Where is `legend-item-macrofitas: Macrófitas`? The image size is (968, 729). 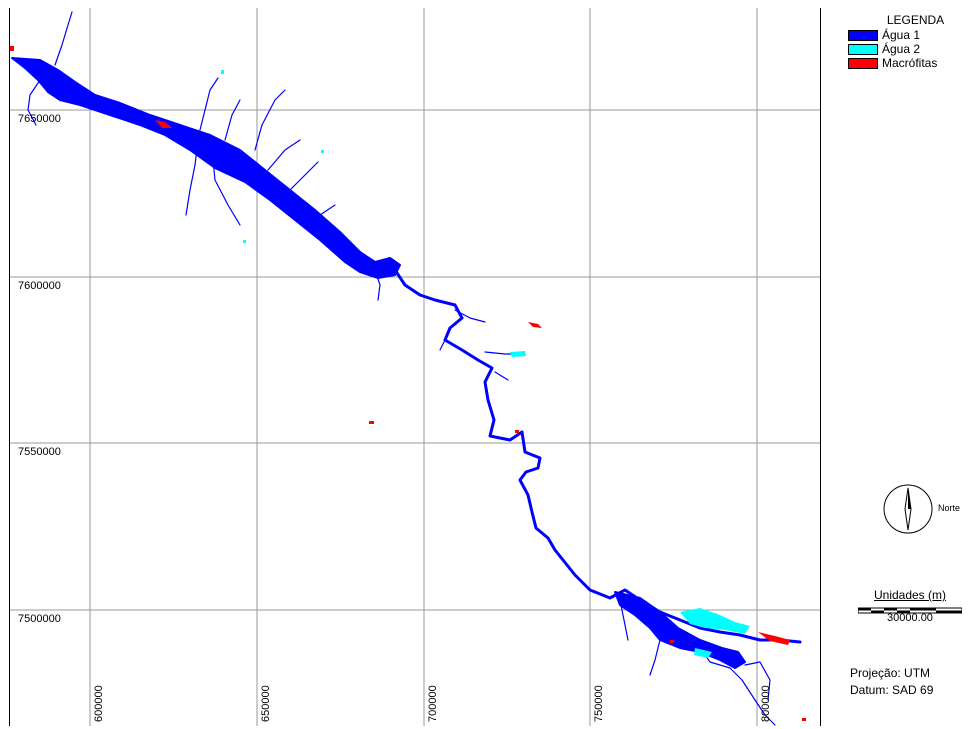
legend-item-macrofitas: Macrófitas is located at coordinates (905, 63).